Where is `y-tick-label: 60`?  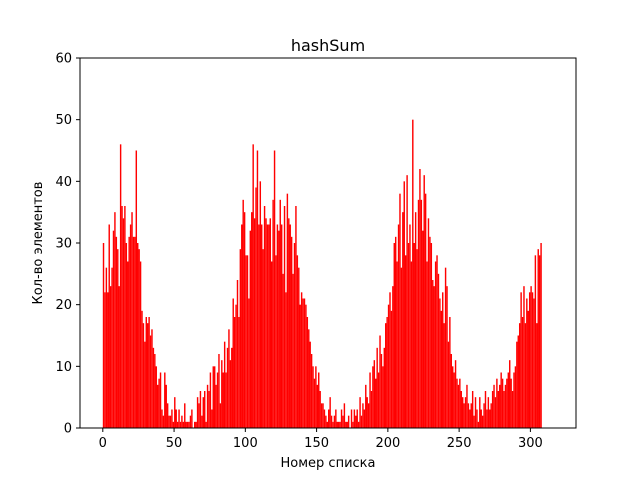
y-tick-label: 60 is located at coordinates (63, 59).